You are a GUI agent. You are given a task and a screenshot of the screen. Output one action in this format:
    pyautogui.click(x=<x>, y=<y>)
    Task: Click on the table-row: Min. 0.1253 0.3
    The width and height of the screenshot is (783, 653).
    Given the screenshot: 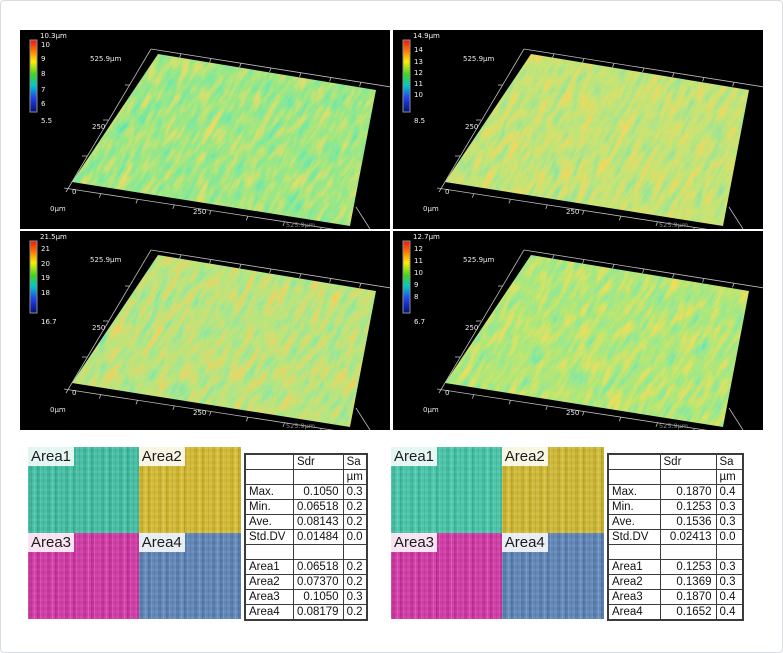 What is the action you would take?
    pyautogui.click(x=675, y=507)
    